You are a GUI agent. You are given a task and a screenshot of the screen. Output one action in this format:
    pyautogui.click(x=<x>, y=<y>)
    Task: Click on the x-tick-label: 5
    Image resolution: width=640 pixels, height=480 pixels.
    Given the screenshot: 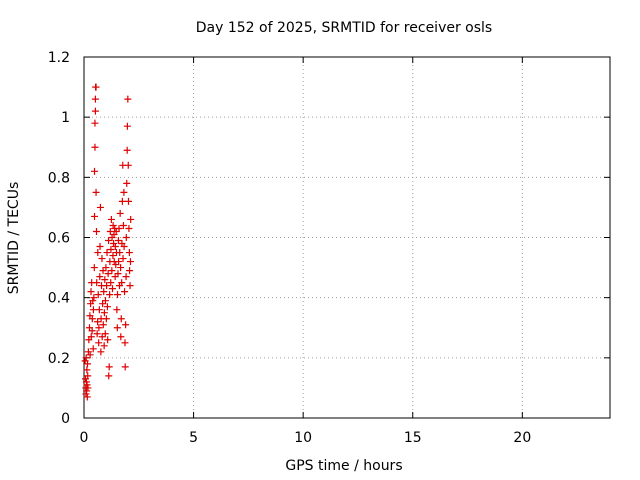 What is the action you would take?
    pyautogui.click(x=193, y=438)
    